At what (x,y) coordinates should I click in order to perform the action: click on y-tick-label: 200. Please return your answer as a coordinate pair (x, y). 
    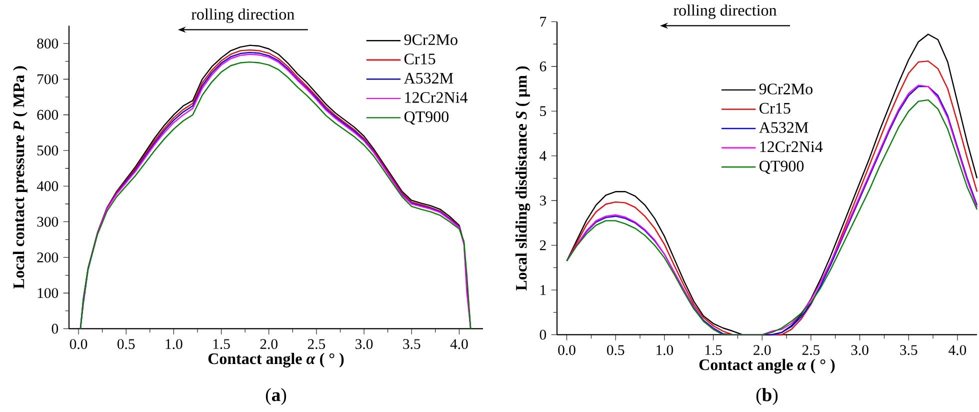
    Looking at the image, I should click on (47, 257).